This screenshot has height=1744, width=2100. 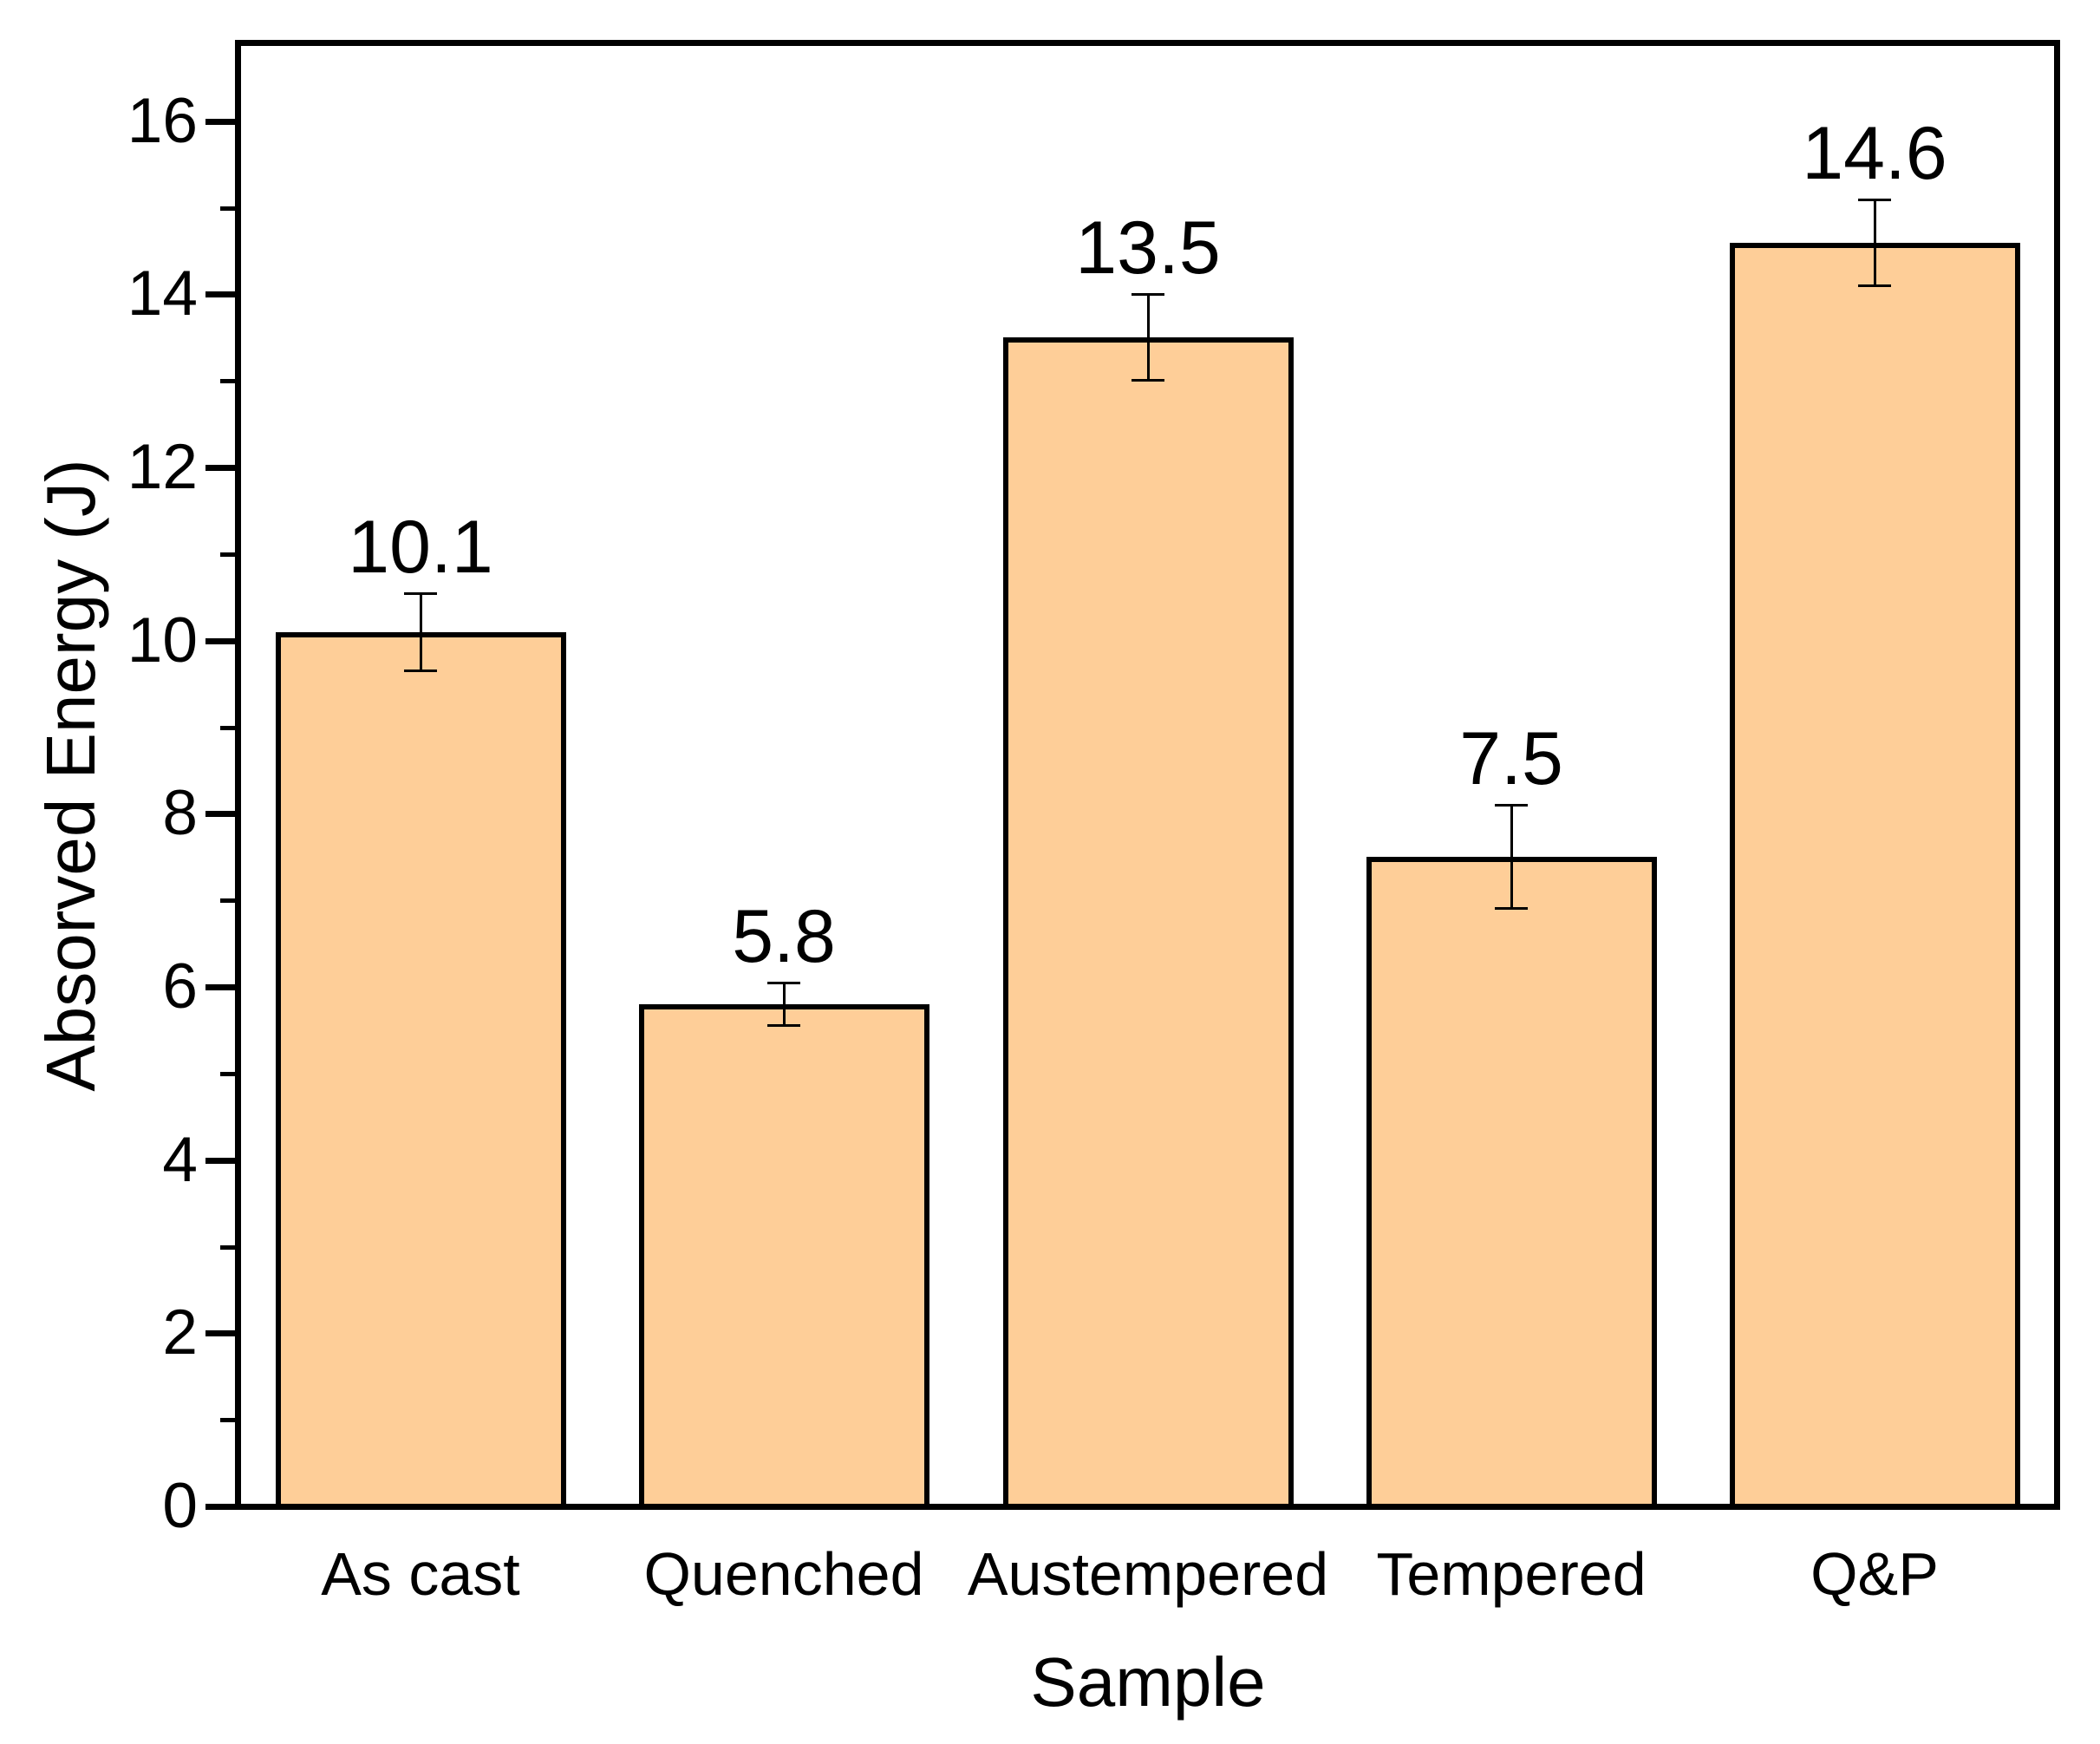 I want to click on x-category-label: Q&P, so click(x=1874, y=1574).